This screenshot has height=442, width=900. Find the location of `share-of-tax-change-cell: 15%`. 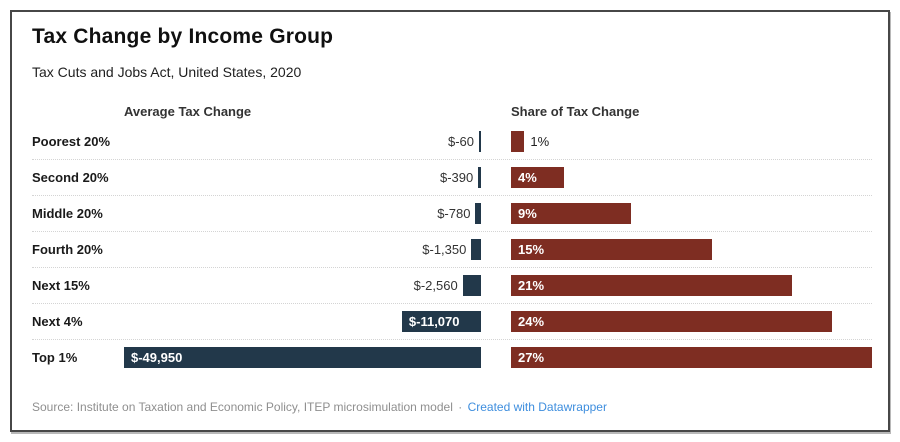

share-of-tax-change-cell: 15% is located at coordinates (691, 249).